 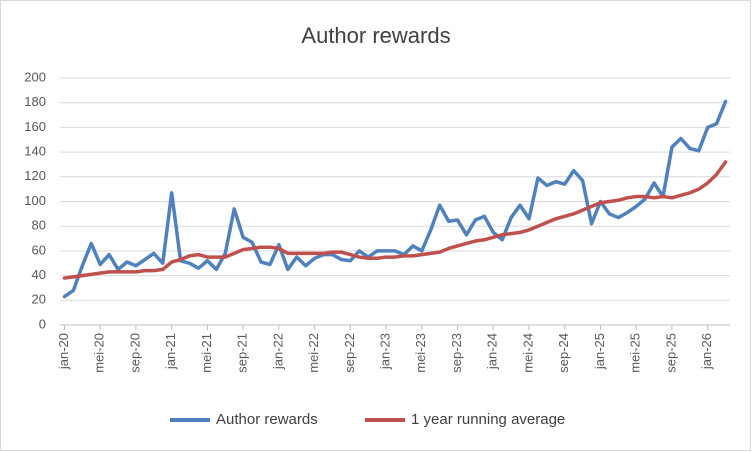 I want to click on x-tick-label: jan-21, so click(x=170, y=351).